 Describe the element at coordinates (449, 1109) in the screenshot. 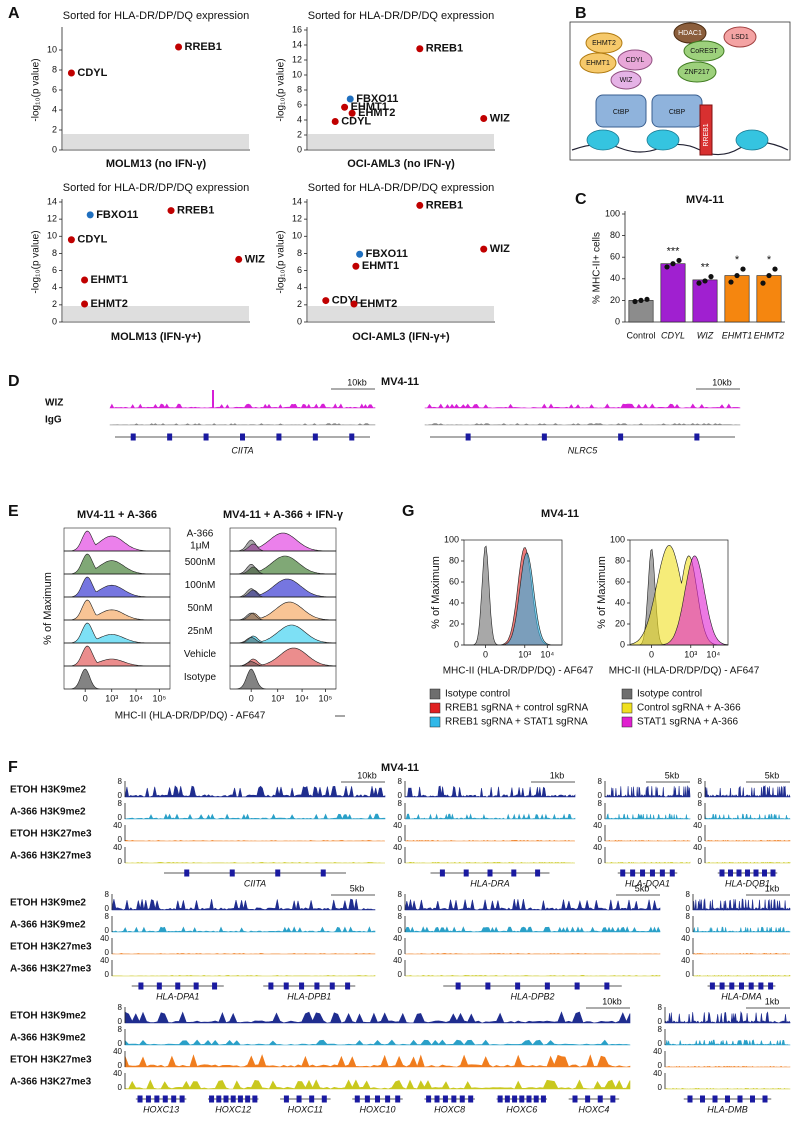

I see `gene-name: HOXC8` at that location.